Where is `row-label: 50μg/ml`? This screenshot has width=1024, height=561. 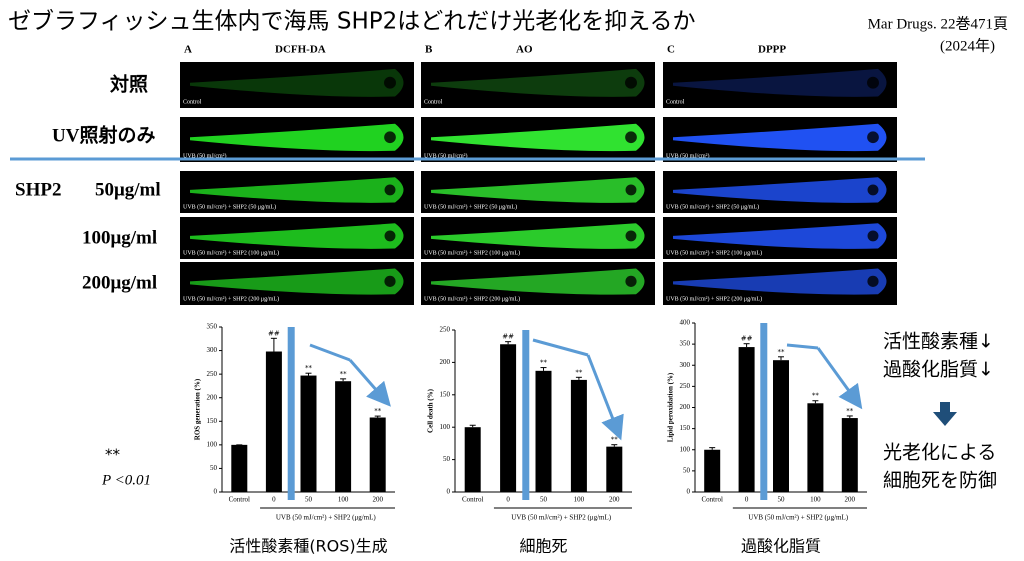 row-label: 50μg/ml is located at coordinates (128, 189).